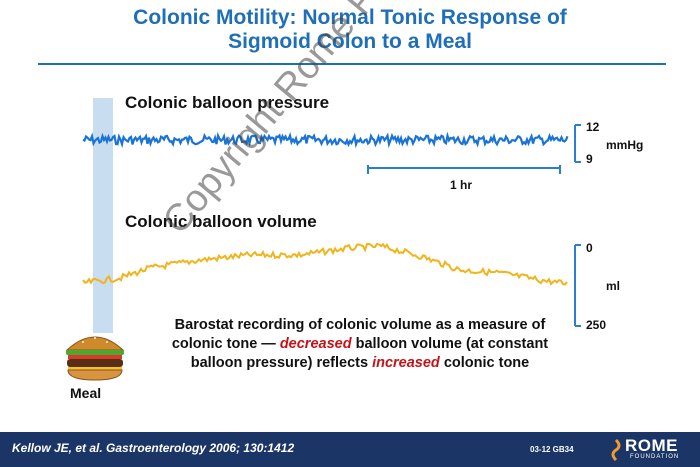 The height and width of the screenshot is (467, 700). I want to click on time-scale-bar, so click(464, 169).